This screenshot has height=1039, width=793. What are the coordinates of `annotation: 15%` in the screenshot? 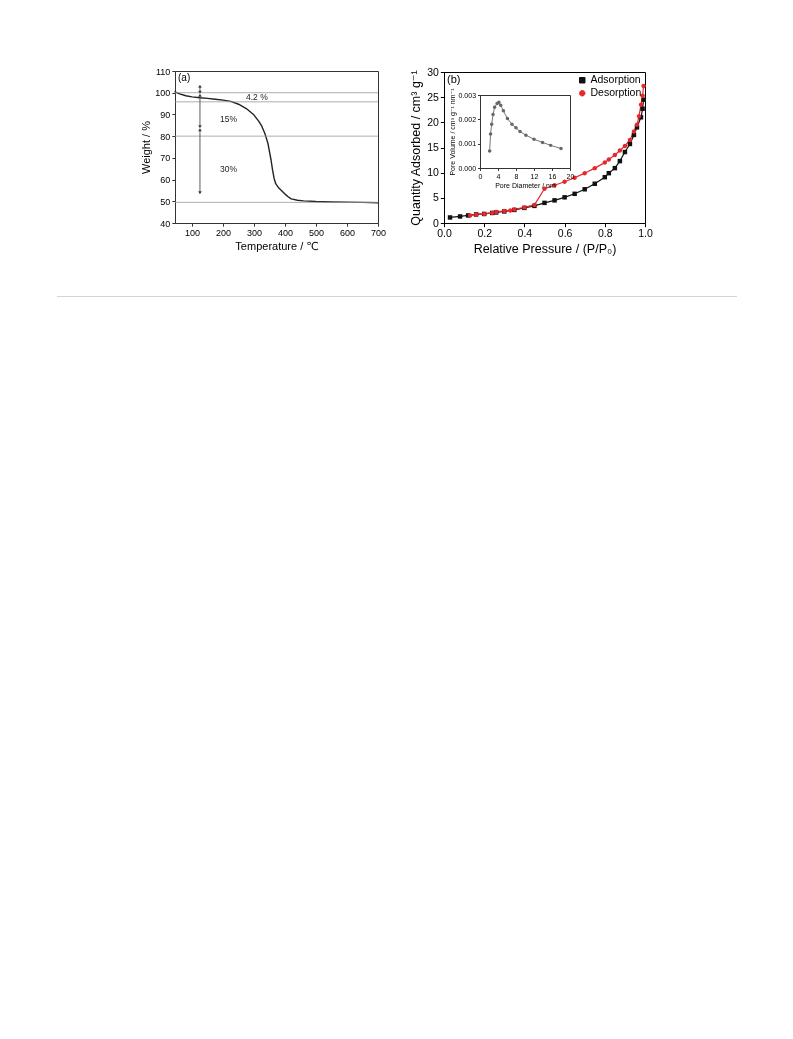 It's located at (228, 118).